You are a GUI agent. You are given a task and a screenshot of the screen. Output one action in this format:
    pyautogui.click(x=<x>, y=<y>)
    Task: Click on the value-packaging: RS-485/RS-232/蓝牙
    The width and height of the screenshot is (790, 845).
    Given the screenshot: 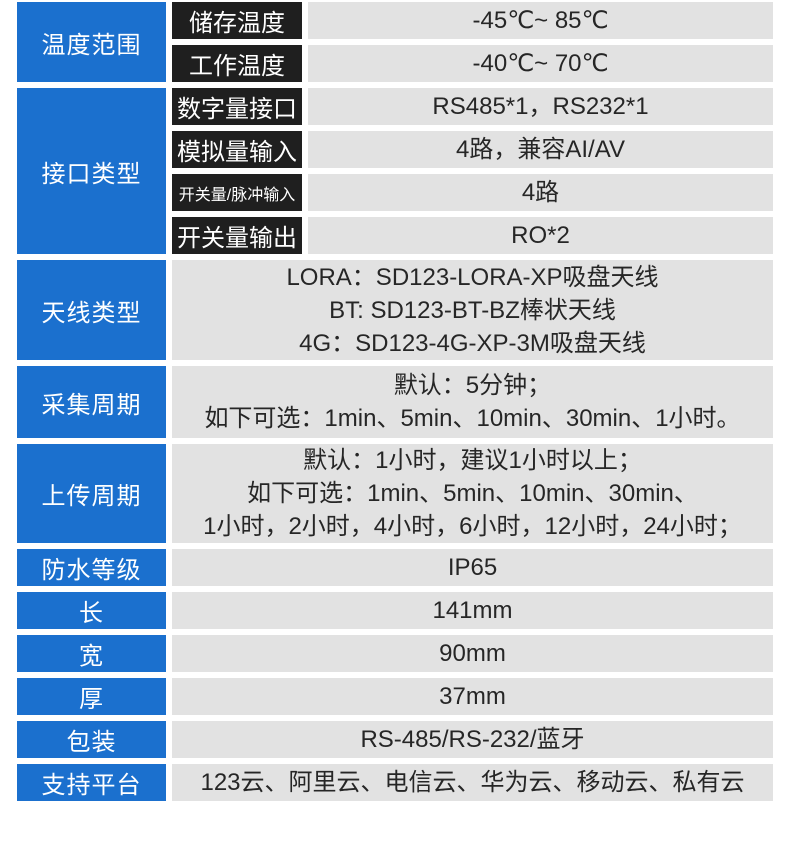 What is the action you would take?
    pyautogui.click(x=472, y=739)
    